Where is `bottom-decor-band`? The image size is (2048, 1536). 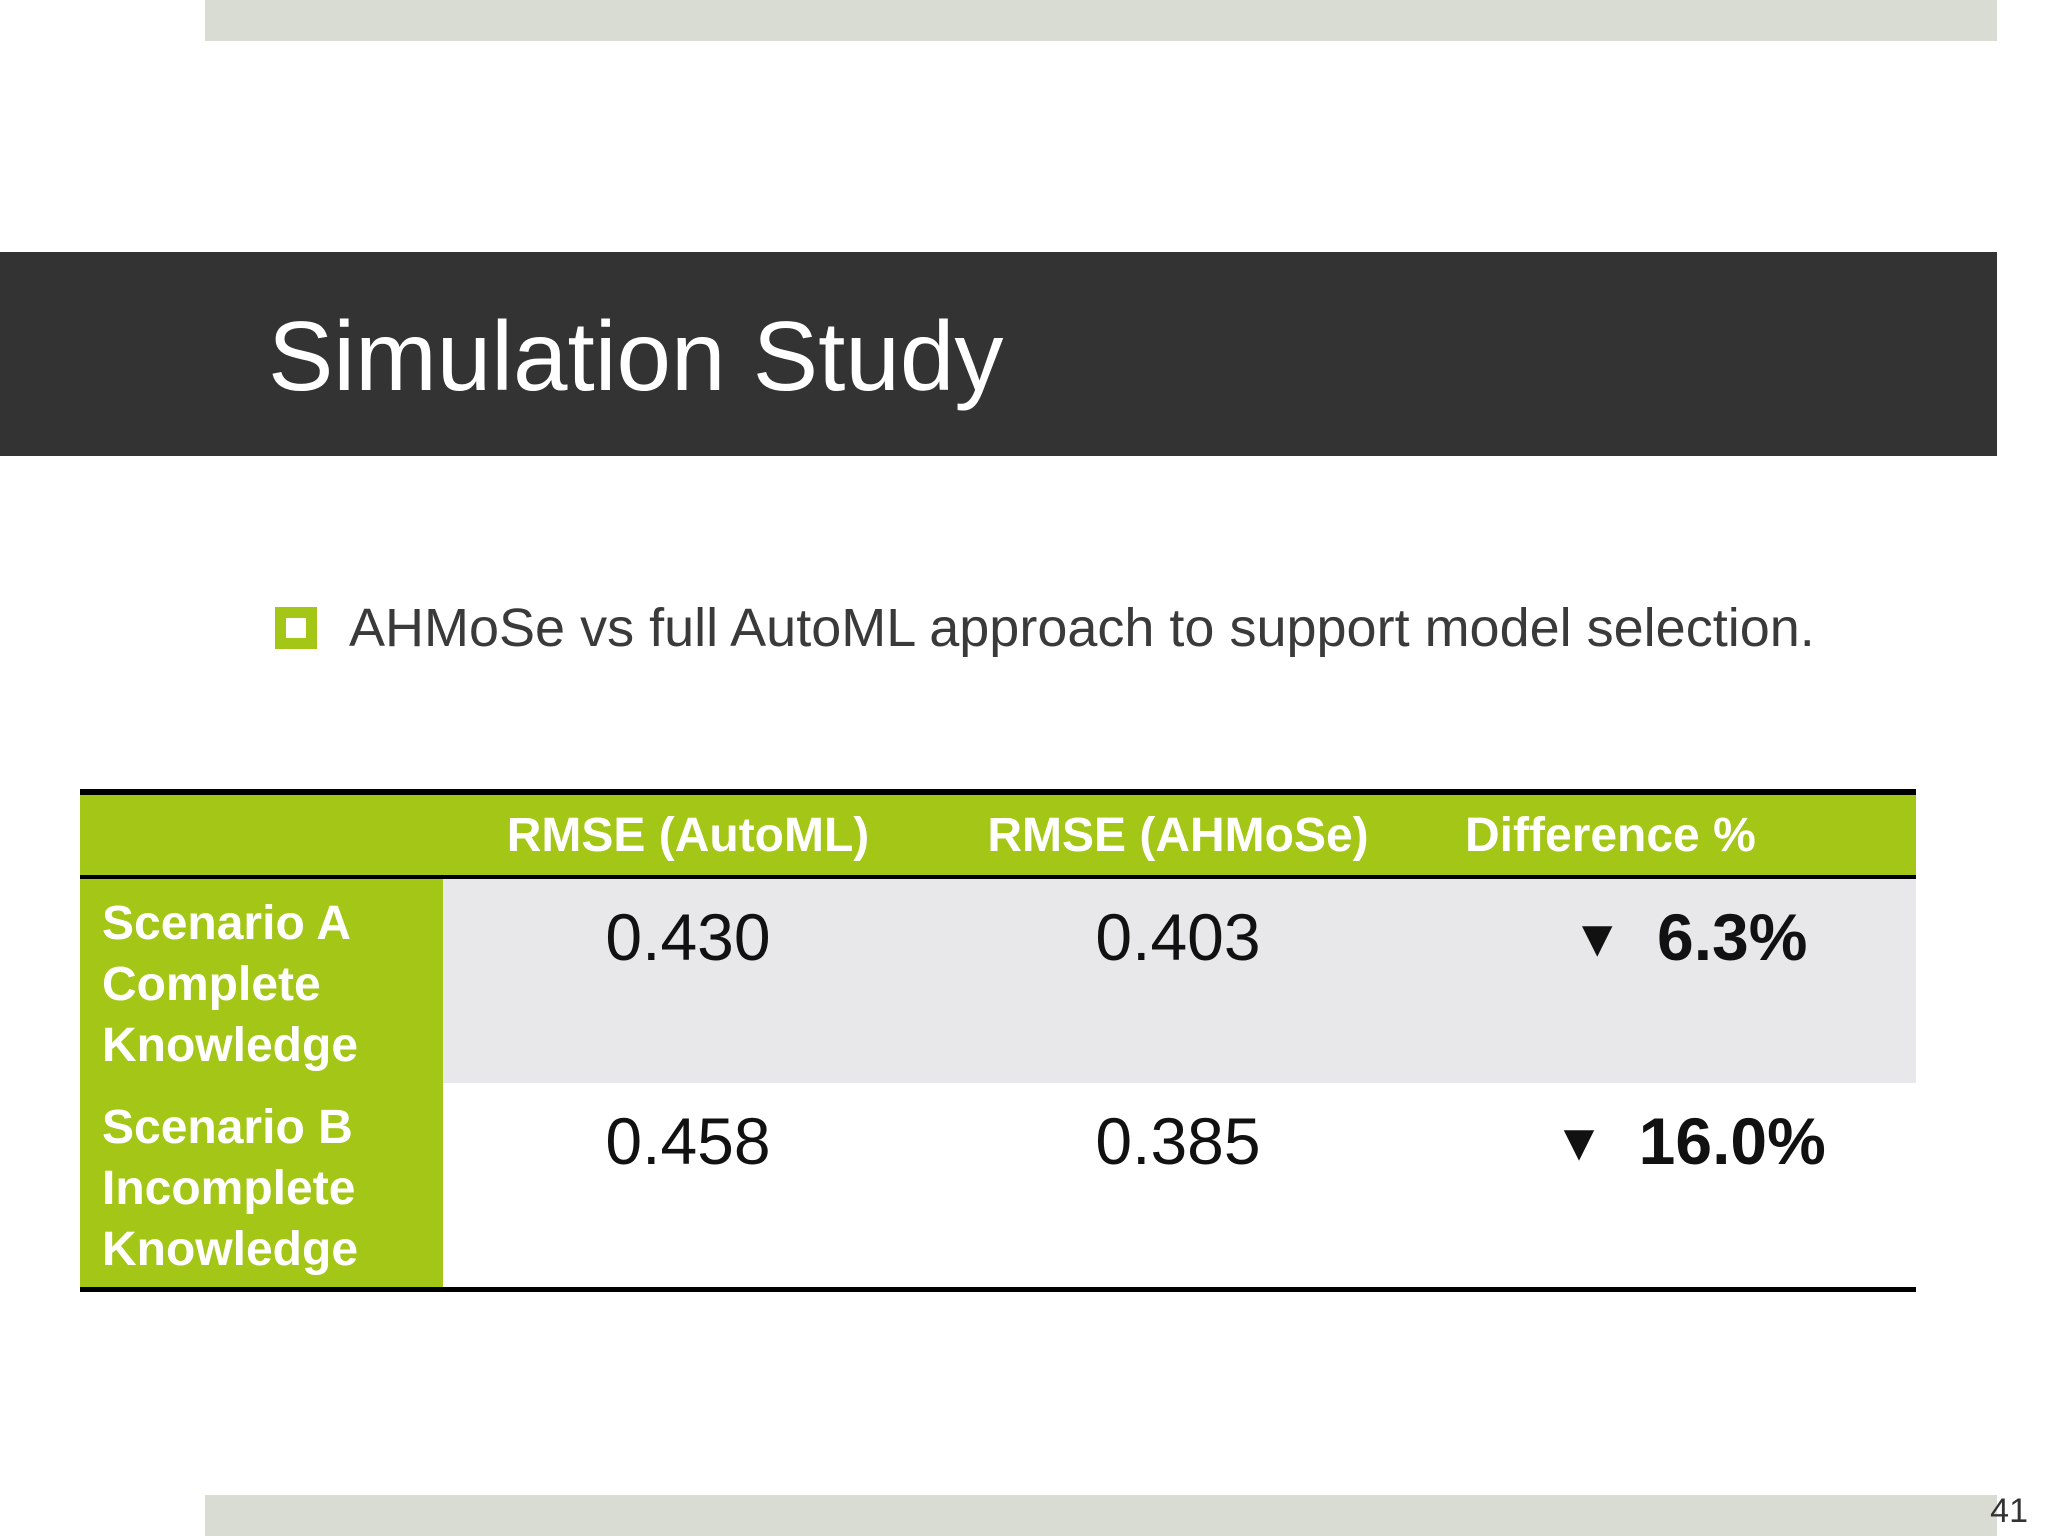
bottom-decor-band is located at coordinates (1101, 1515).